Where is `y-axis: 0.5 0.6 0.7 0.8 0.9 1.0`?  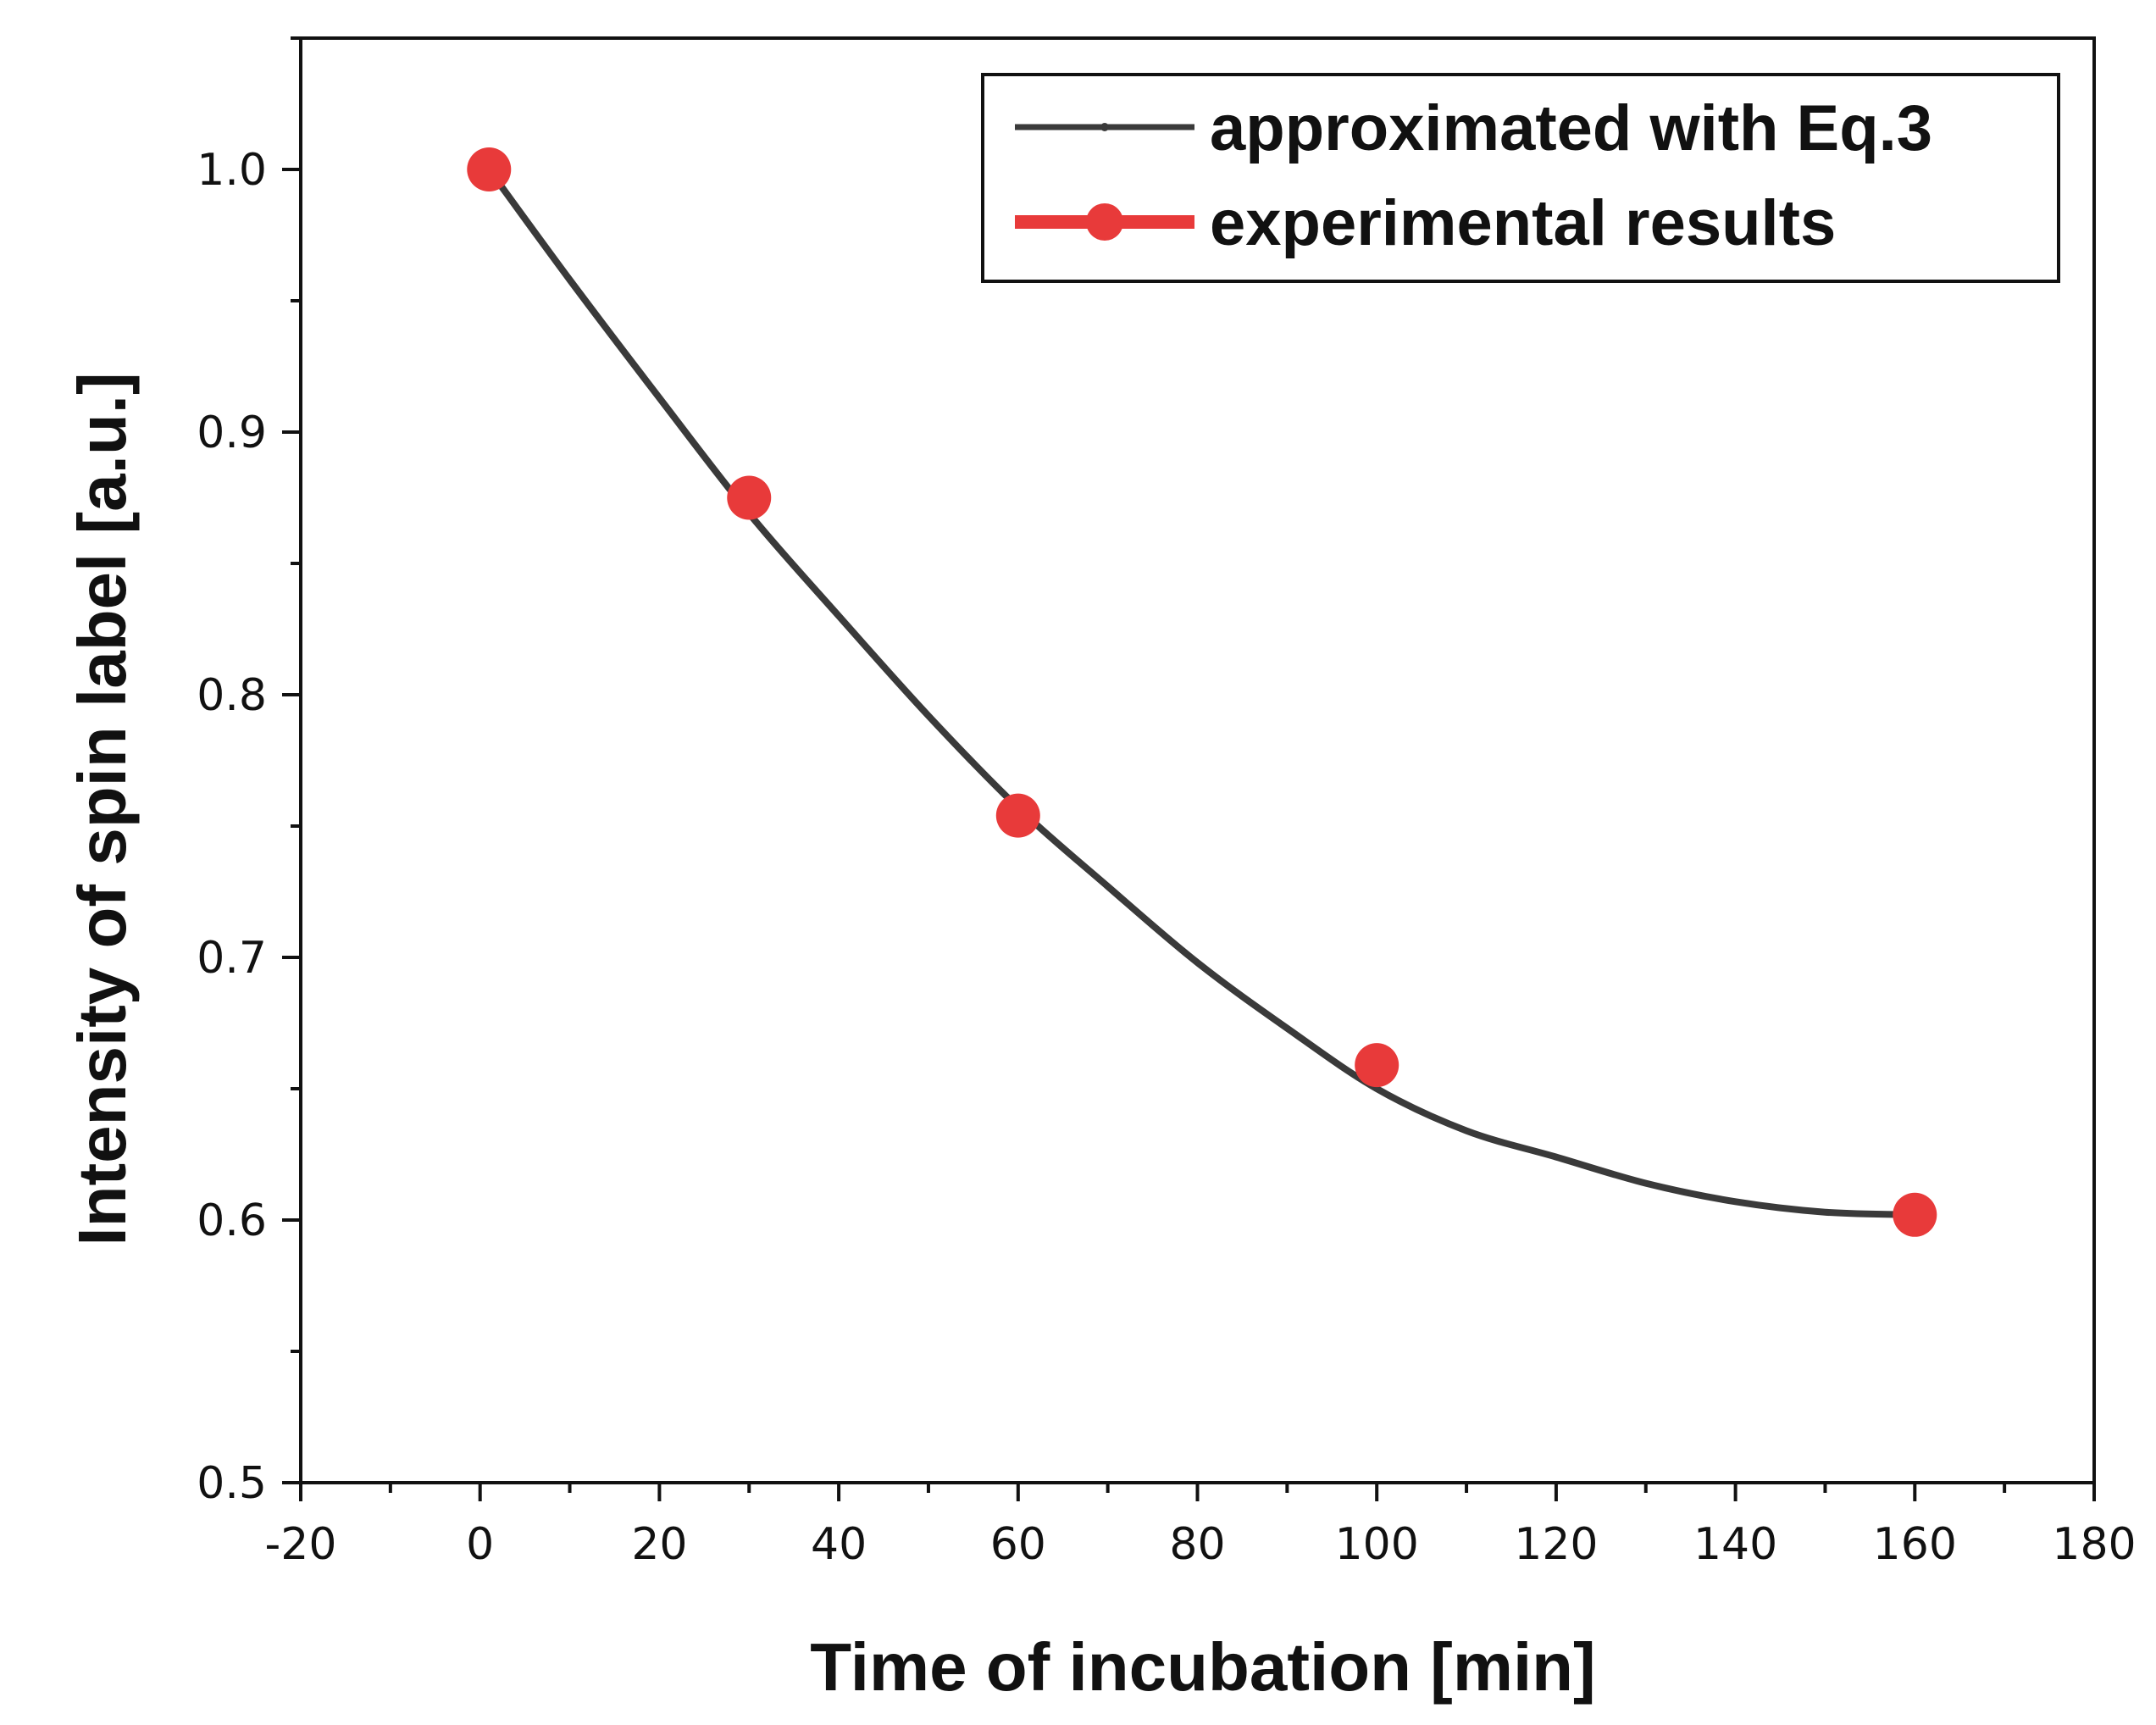
y-axis: 0.5 0.6 0.7 0.8 0.9 1.0 is located at coordinates (249, 773).